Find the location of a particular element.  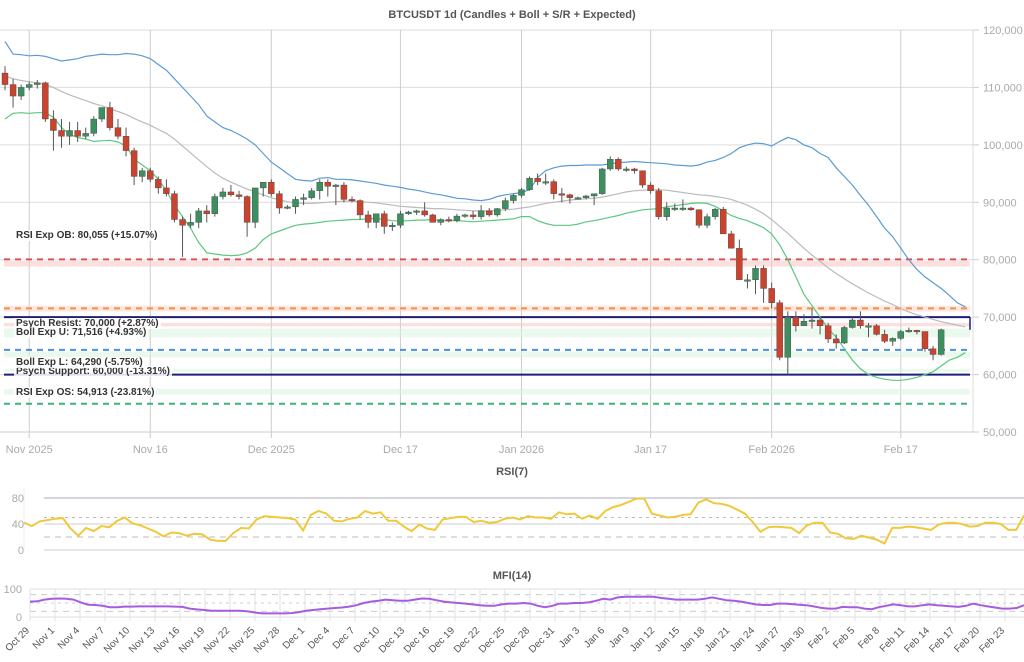

mfi-x-tick: Nov 10 is located at coordinates (117, 640).